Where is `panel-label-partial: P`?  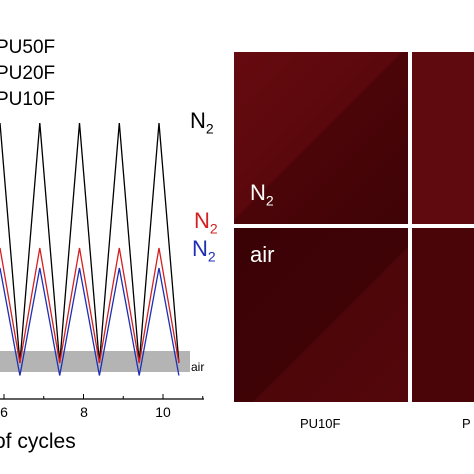 panel-label-partial: P is located at coordinates (466, 423).